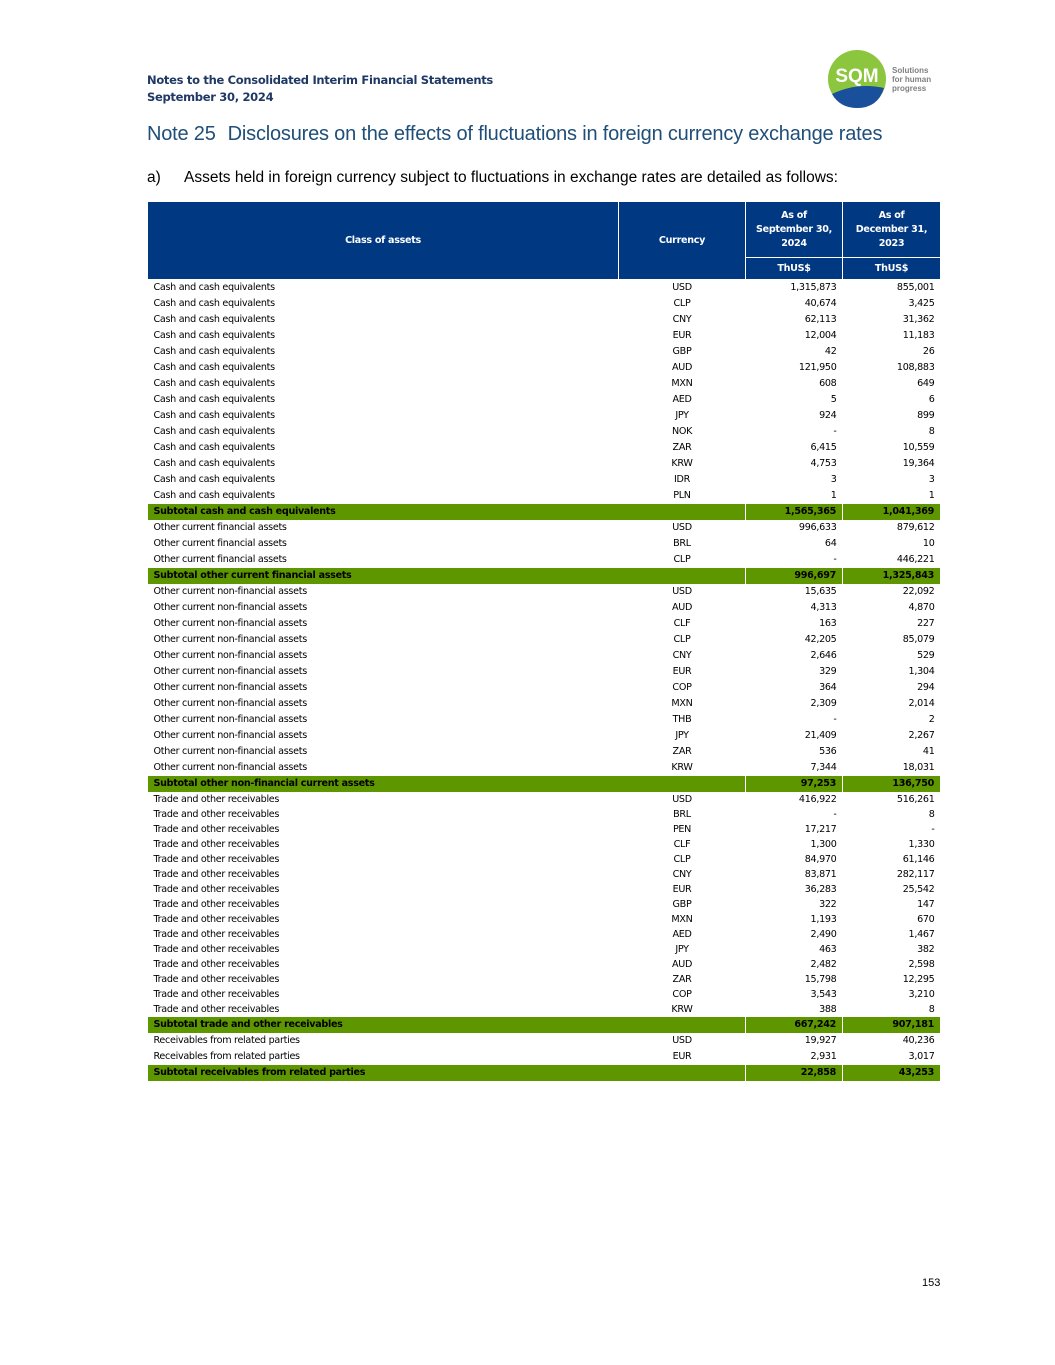 This screenshot has width=1055, height=1365. Describe the element at coordinates (928, 751) in the screenshot. I see `row-value-2023: 41` at that location.